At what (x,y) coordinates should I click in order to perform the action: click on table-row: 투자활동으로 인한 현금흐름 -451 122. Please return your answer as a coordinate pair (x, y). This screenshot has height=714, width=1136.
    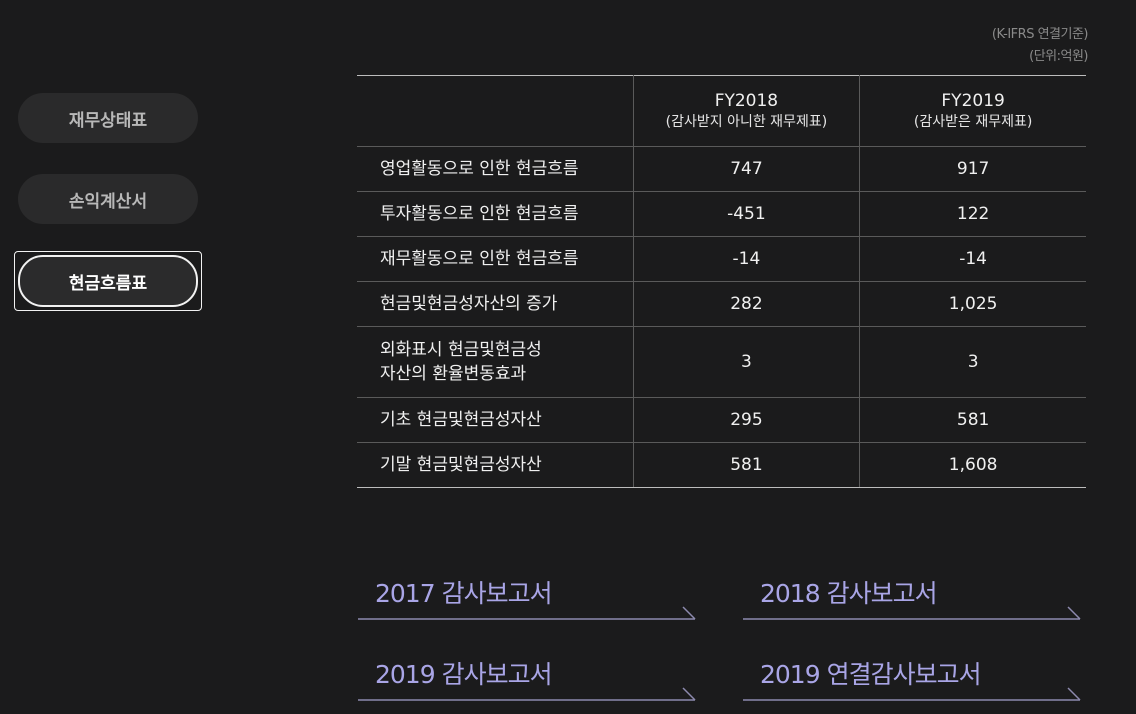
    Looking at the image, I should click on (721, 214).